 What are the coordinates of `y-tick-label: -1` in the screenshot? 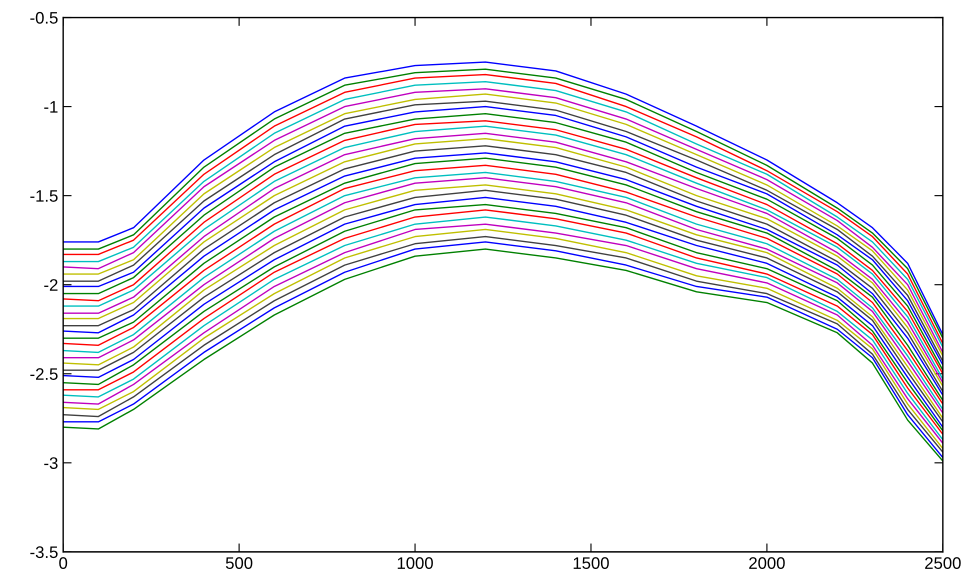 It's located at (51, 107).